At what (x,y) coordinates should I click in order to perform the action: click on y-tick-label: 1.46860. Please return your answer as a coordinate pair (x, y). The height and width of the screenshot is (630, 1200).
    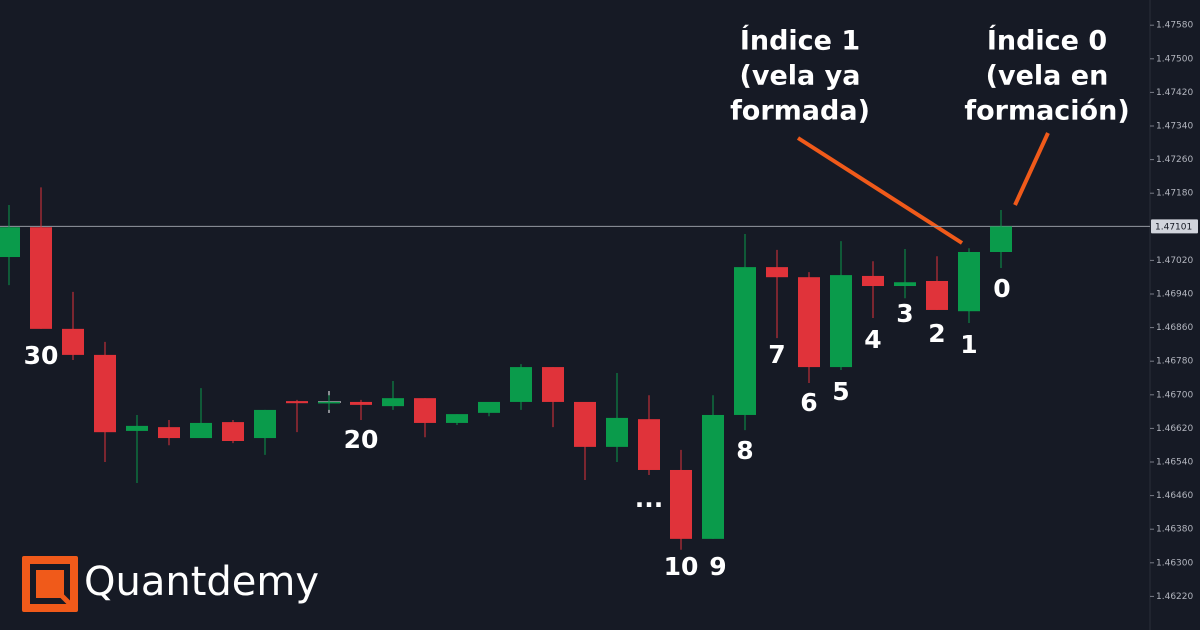
    Looking at the image, I should click on (1174, 328).